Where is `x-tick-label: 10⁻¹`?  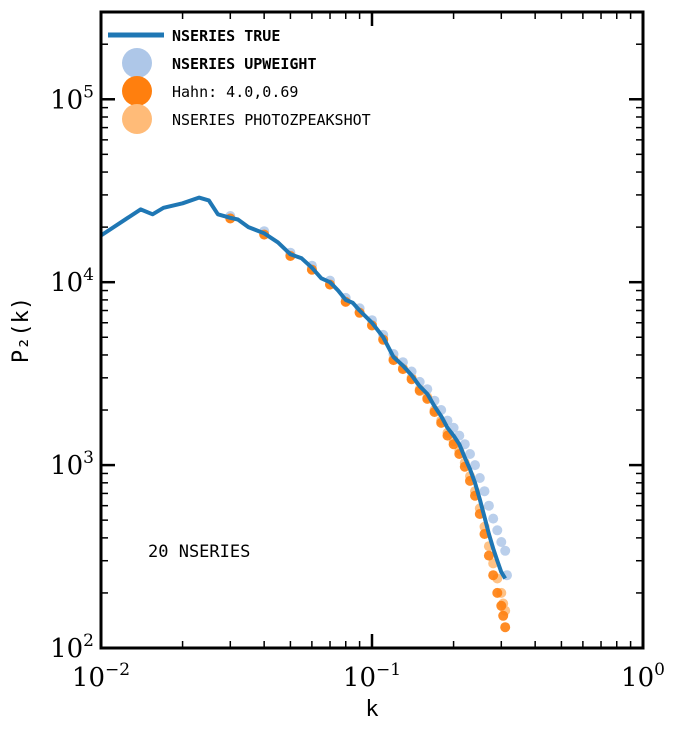 x-tick-label: 10⁻¹ is located at coordinates (372, 676).